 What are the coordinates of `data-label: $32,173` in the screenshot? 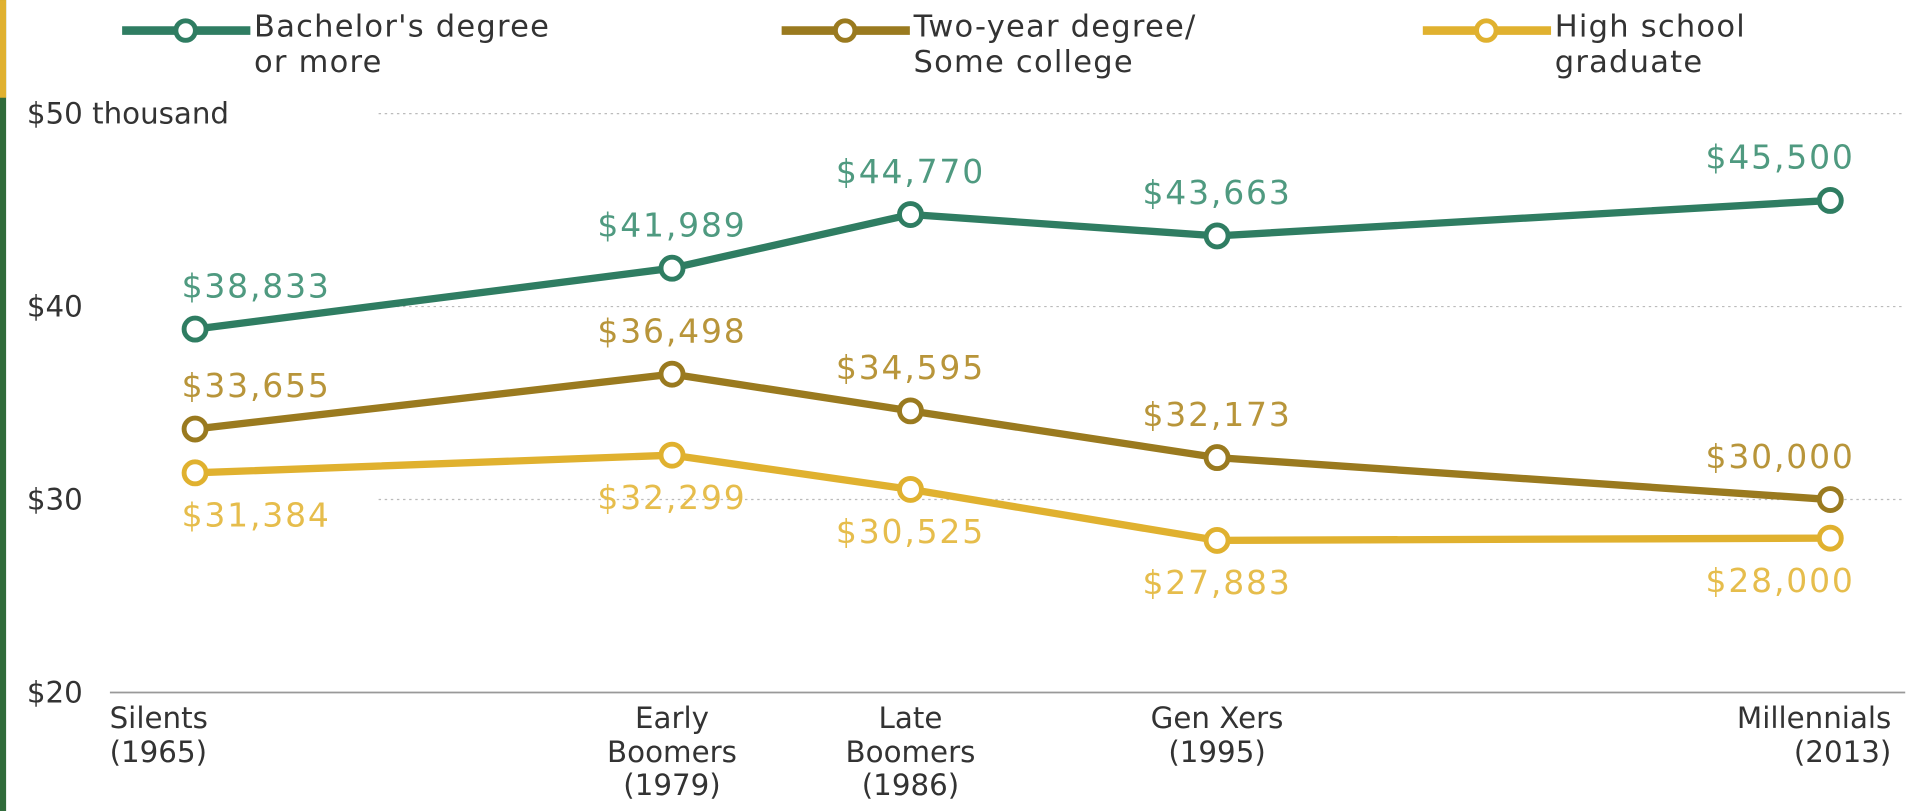 It's located at (1216, 414).